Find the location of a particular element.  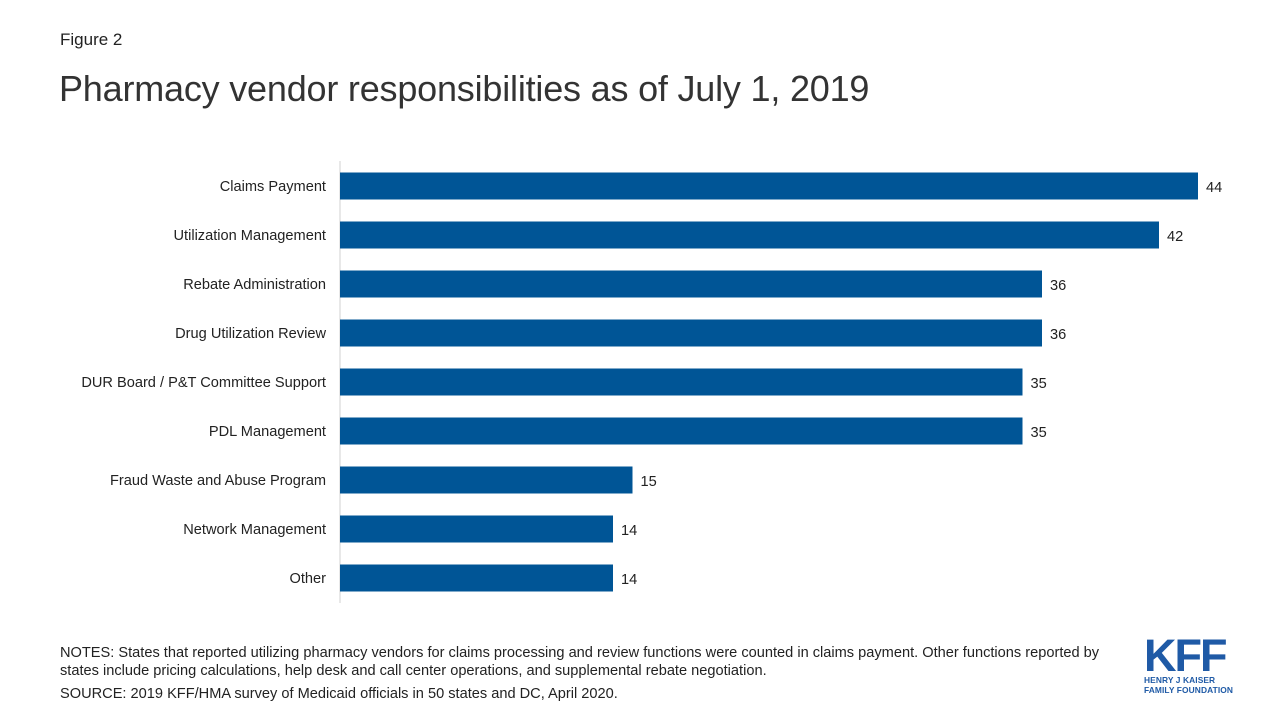

value-label: 44 is located at coordinates (1214, 188).